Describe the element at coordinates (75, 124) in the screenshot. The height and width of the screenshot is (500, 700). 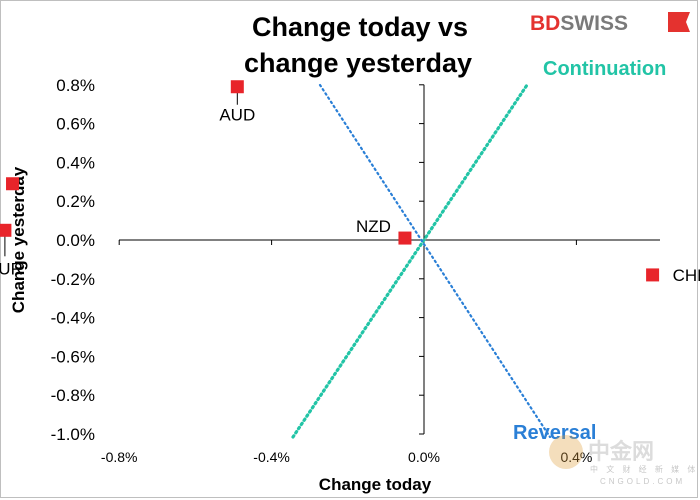
I see `y-tick-label: 0.6%` at that location.